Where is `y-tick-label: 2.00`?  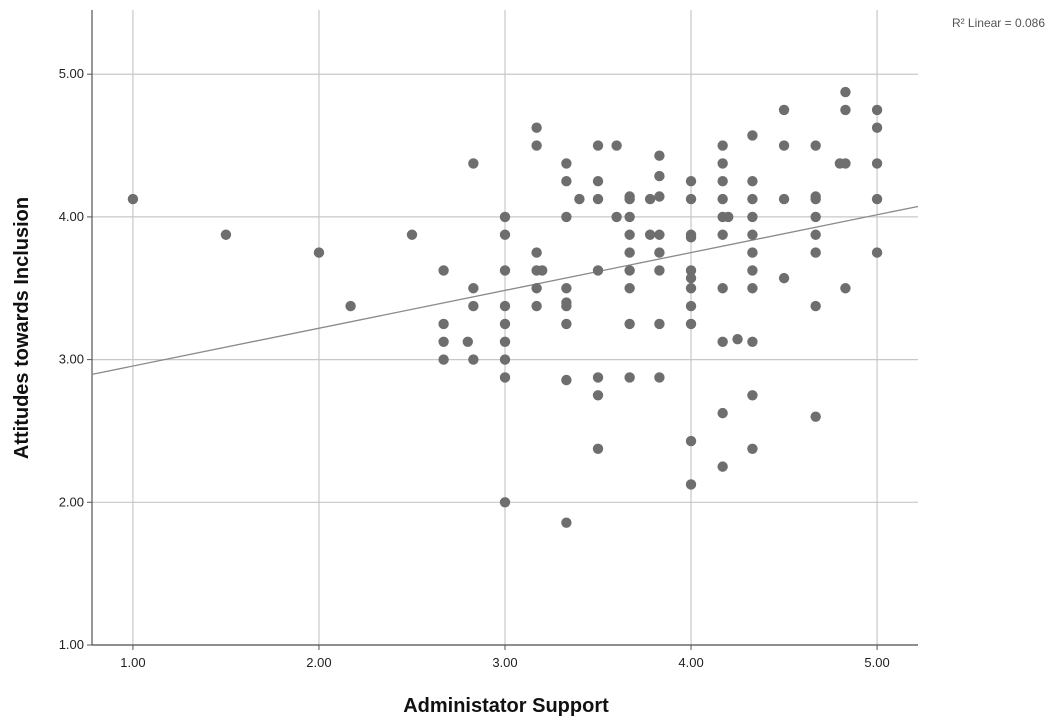
y-tick-label: 2.00 is located at coordinates (71, 501).